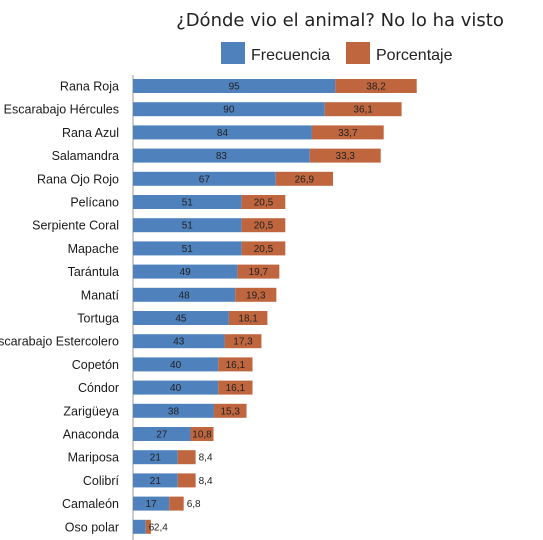 The height and width of the screenshot is (540, 543). I want to click on bar-porcentaje-colibri, so click(186, 480).